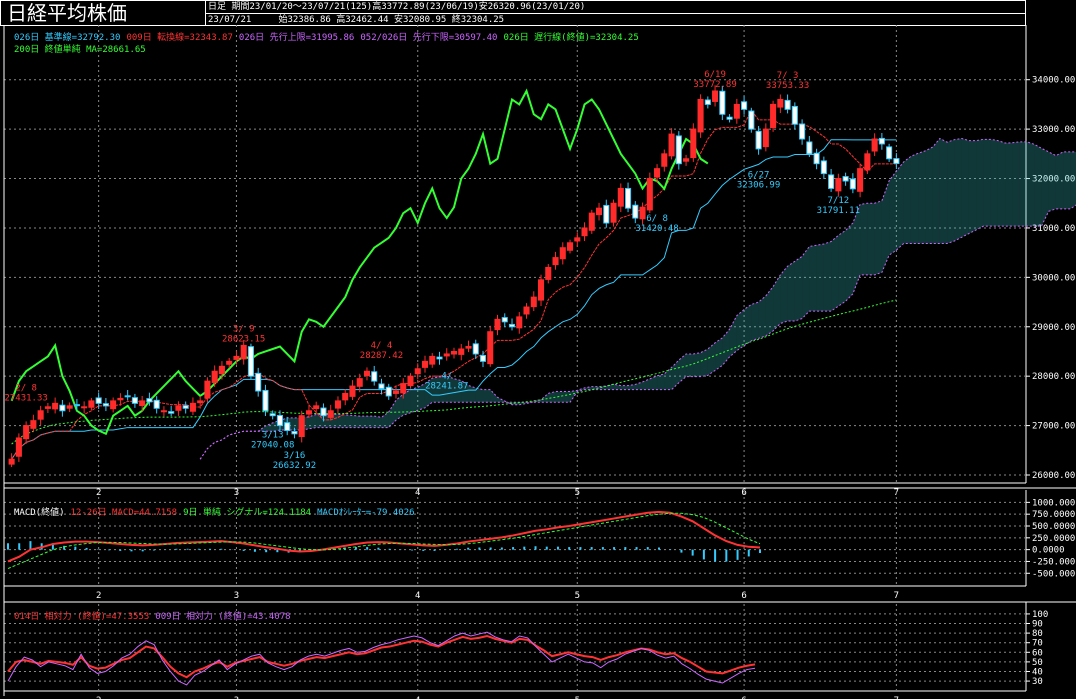 The height and width of the screenshot is (699, 1076). Describe the element at coordinates (429, 38) in the screenshot. I see `legend-entry: 052/026日 先行下限=30597.40` at that location.